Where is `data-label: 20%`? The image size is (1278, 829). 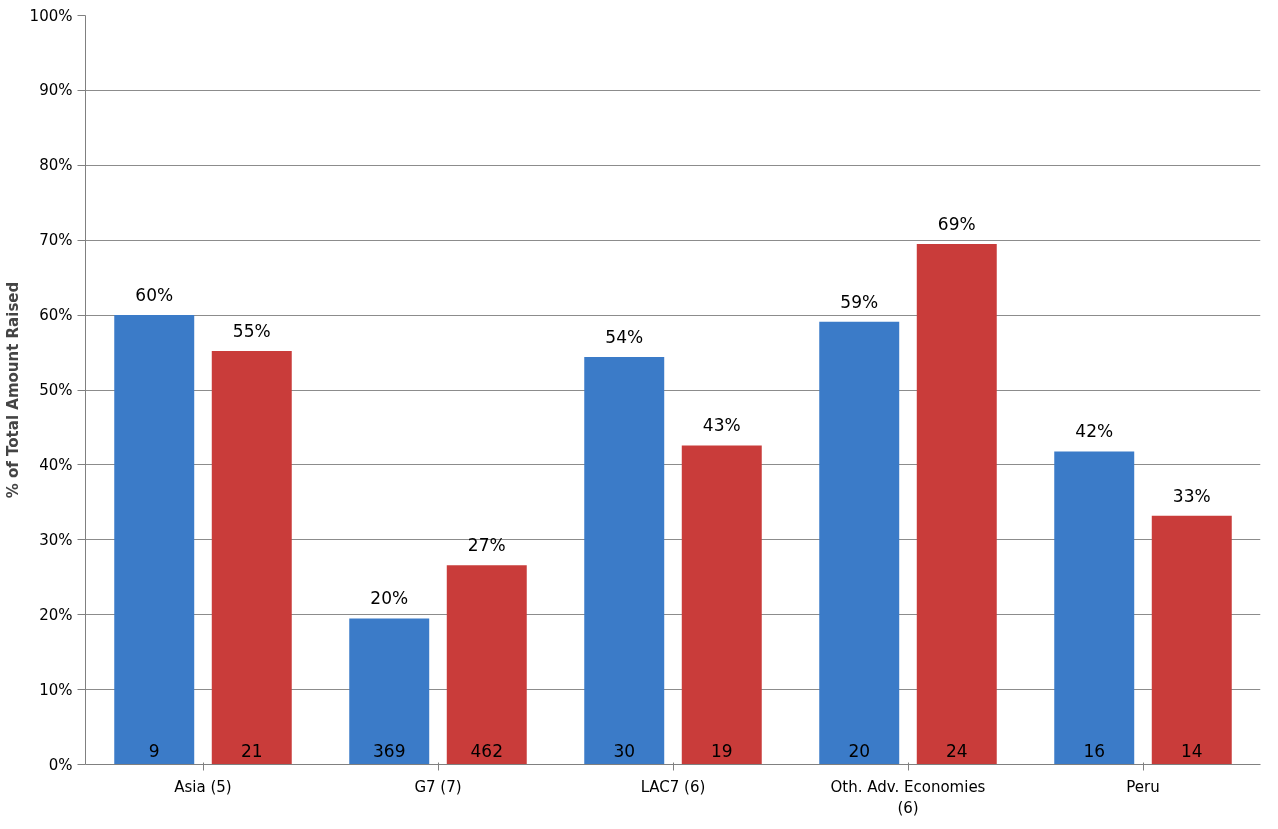 data-label: 20% is located at coordinates (389, 598).